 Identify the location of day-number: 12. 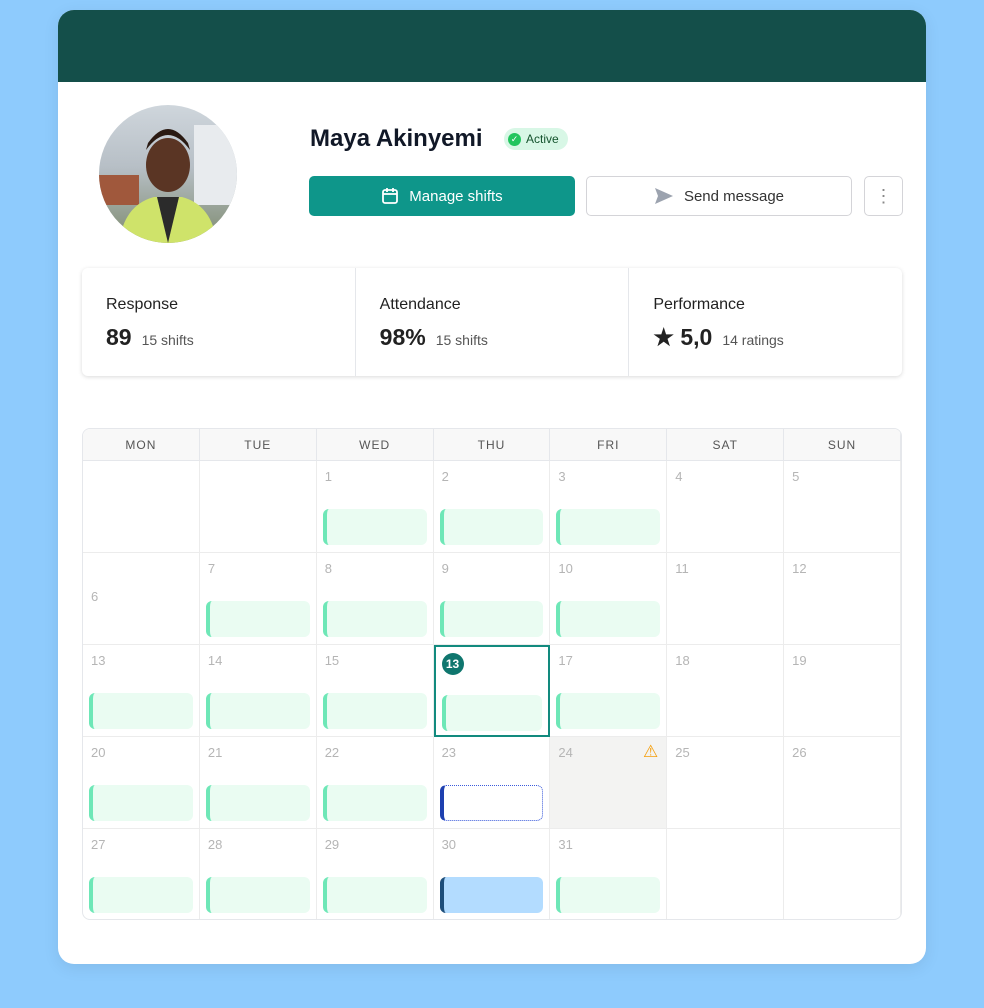
(799, 568).